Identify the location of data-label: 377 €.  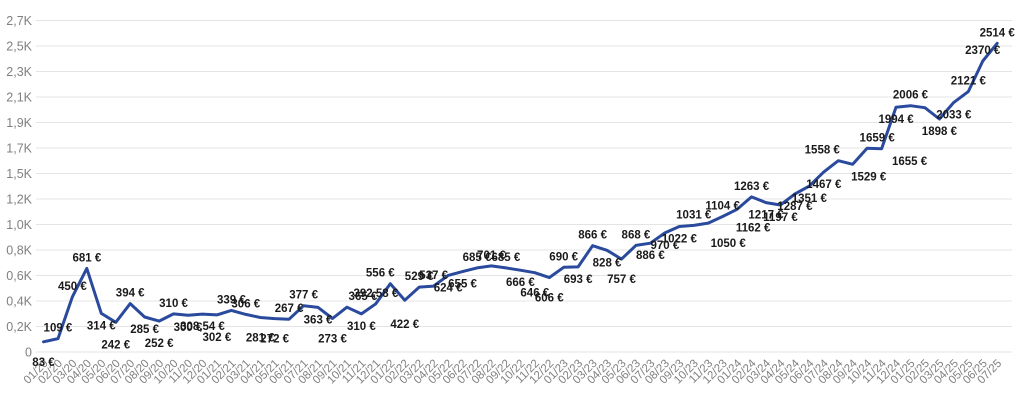
(303, 296).